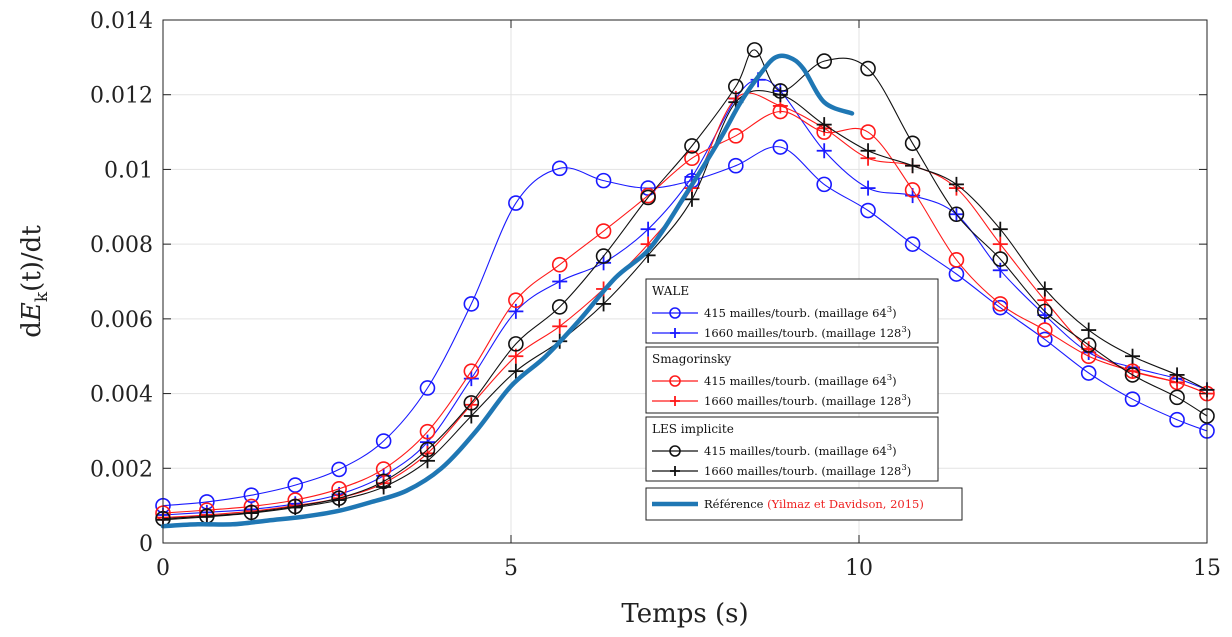 The height and width of the screenshot is (637, 1232). Describe the element at coordinates (146, 544) in the screenshot. I see `y-tick-label: 0` at that location.